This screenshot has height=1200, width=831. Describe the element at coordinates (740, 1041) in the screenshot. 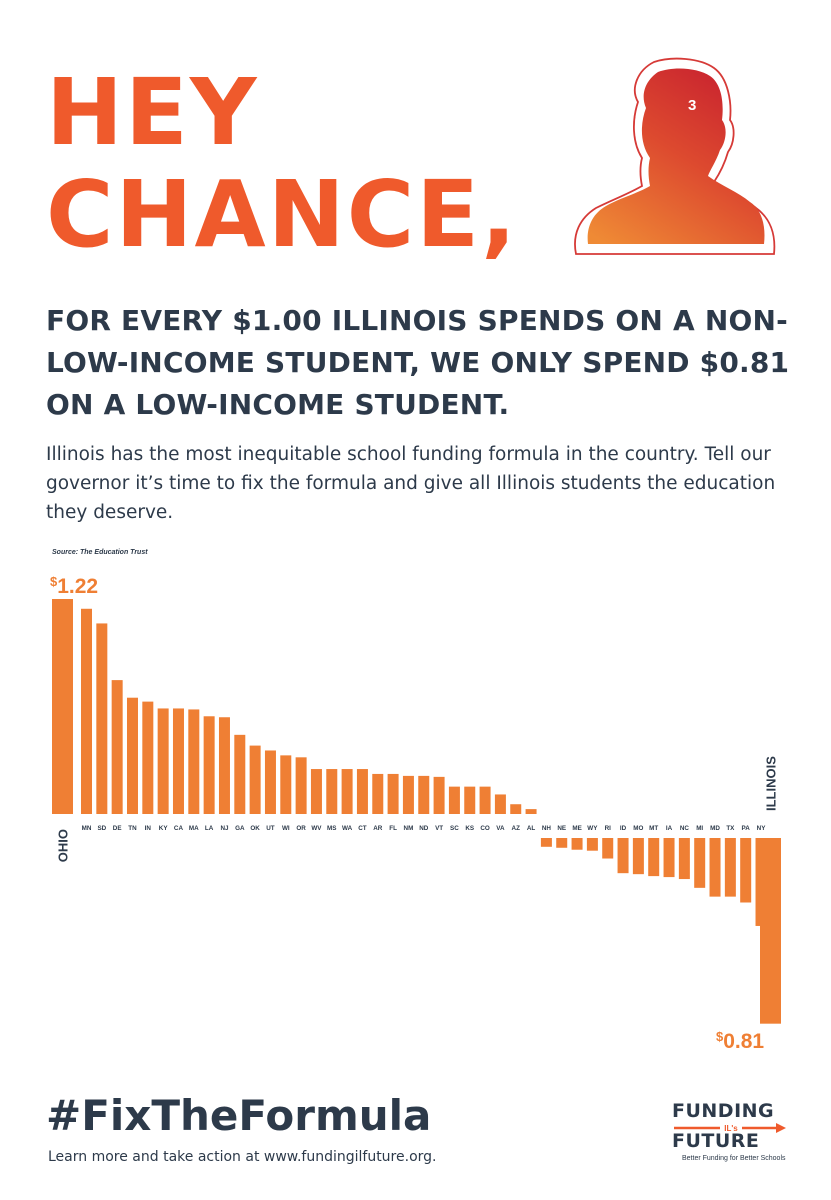

I see `data-label-min: $0.81` at that location.